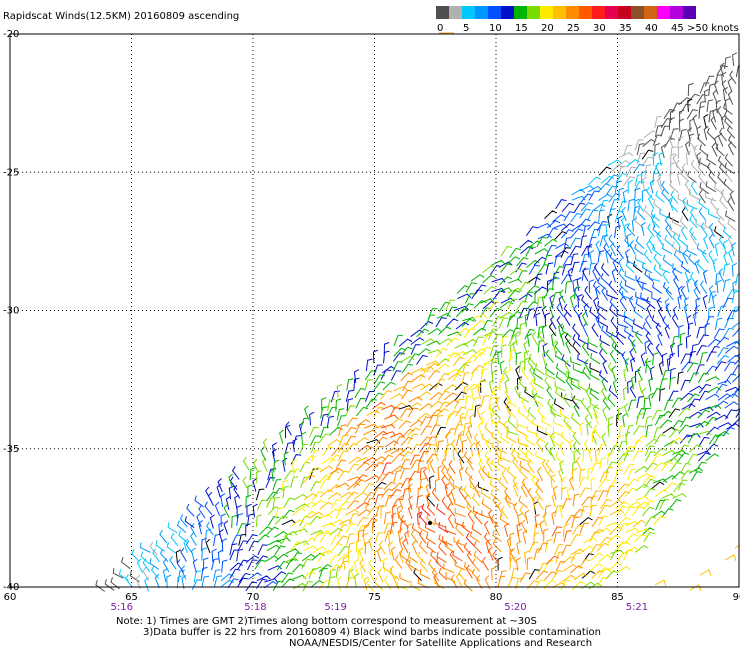 Image resolution: width=740 pixels, height=650 pixels. I want to click on lat-tick-label: -35, so click(11, 449).